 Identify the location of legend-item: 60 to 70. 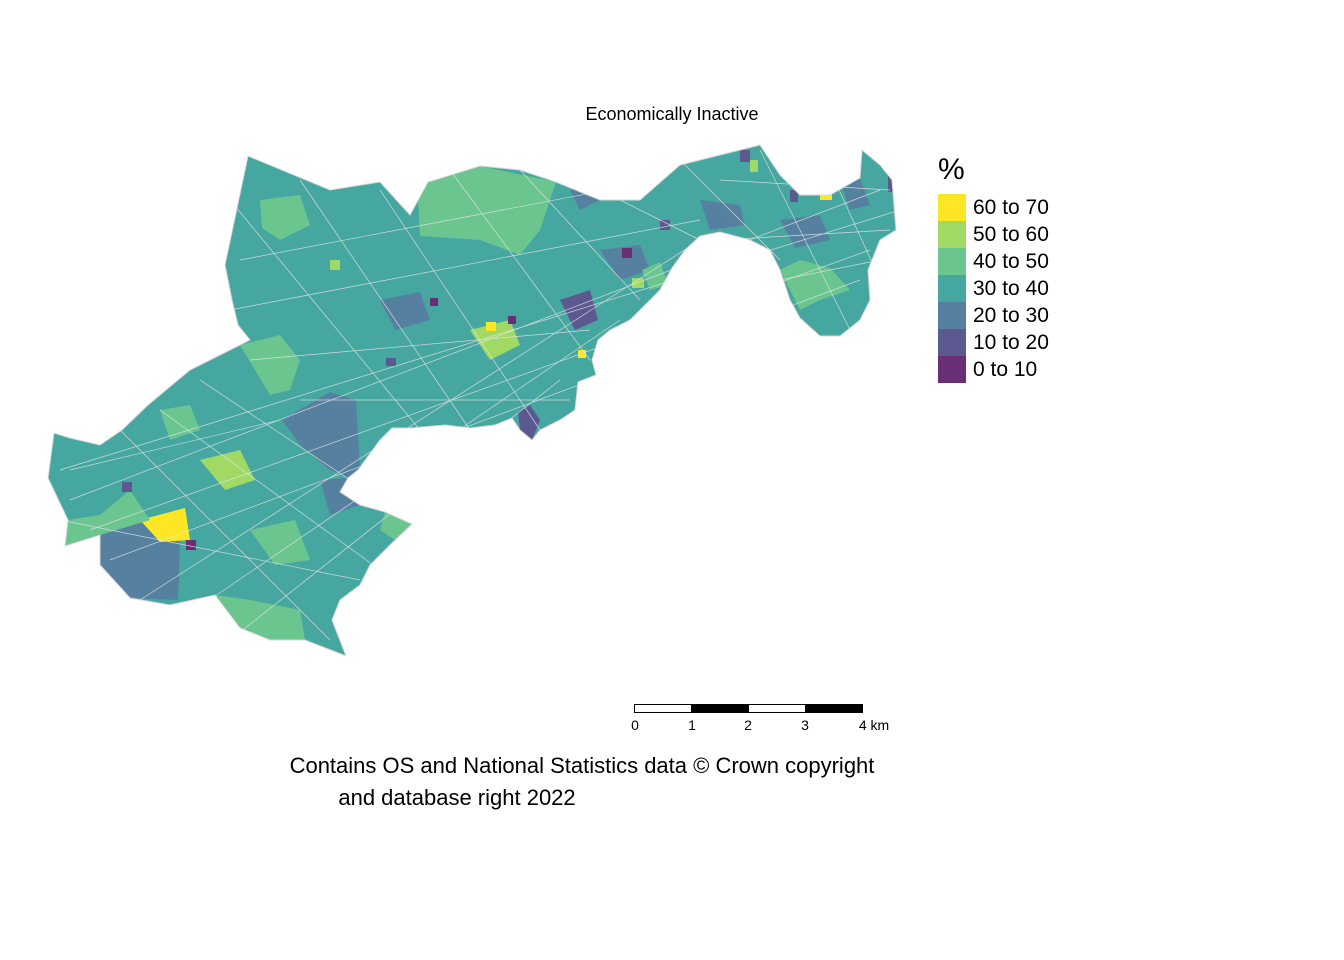
(993, 207).